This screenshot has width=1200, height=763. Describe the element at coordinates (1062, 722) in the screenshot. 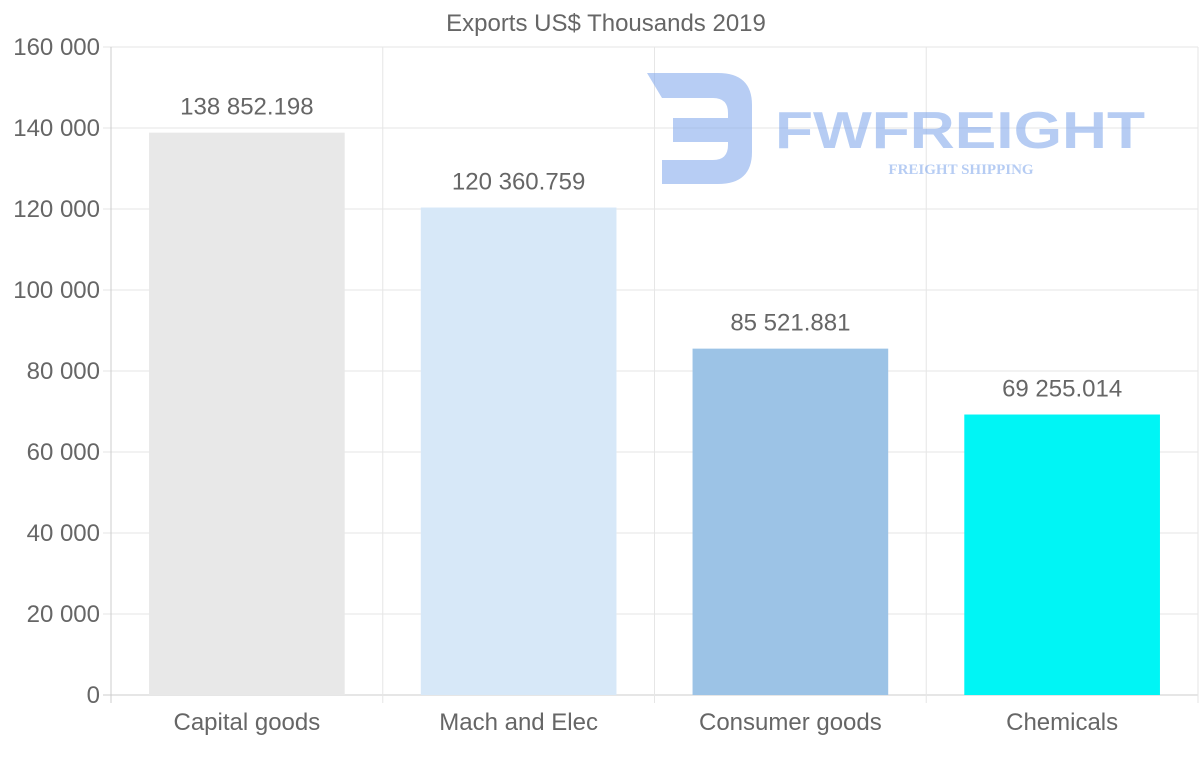

I see `x-tick-label: Chemicals` at that location.